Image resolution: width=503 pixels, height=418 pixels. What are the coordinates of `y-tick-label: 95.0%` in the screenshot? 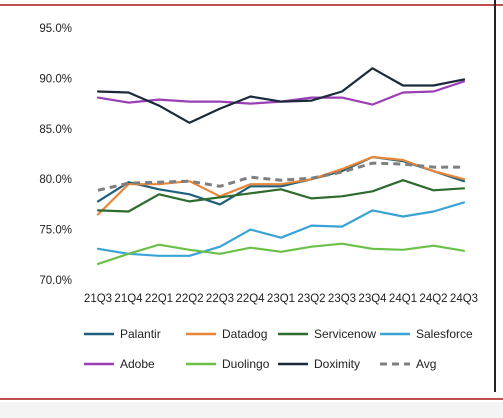 It's located at (55, 29).